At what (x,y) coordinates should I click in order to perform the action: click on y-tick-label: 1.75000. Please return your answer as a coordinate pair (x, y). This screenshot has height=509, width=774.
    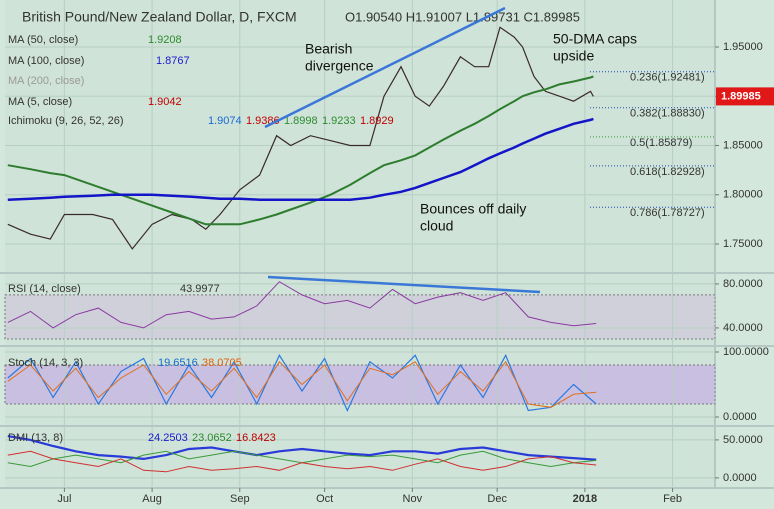
    Looking at the image, I should click on (743, 244).